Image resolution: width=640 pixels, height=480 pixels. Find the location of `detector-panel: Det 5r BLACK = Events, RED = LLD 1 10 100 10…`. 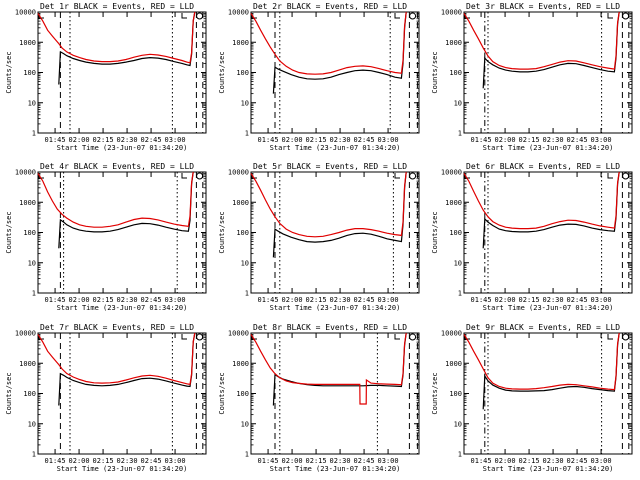

detector-panel: Det 5r BLACK = Events, RED = LLD 1 10 100 10… is located at coordinates (319, 237).